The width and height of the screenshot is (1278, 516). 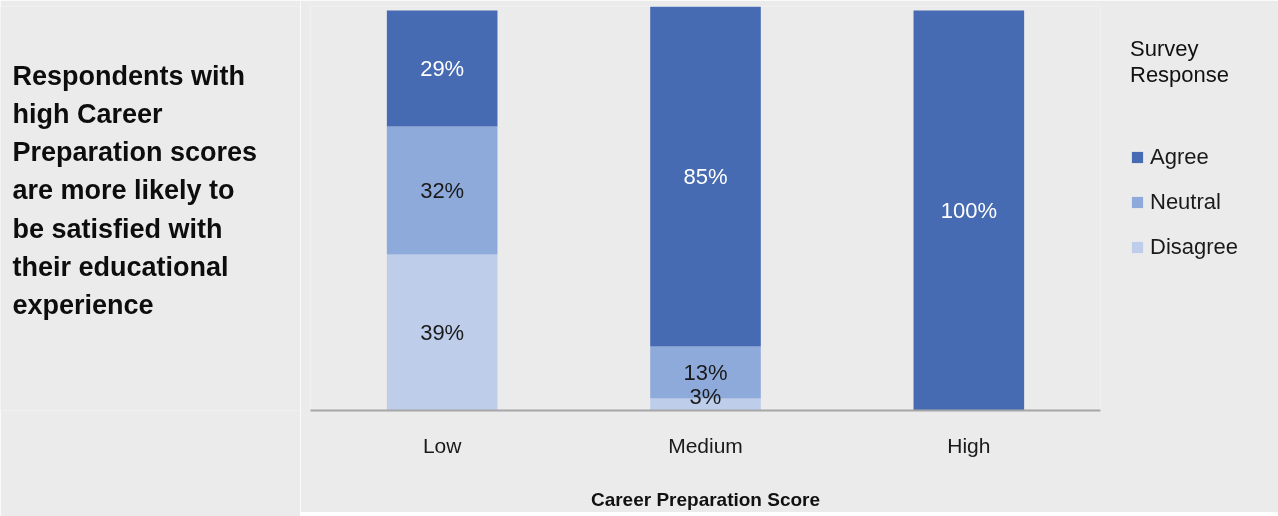 What do you see at coordinates (1185, 202) in the screenshot?
I see `legend-label: Neutral` at bounding box center [1185, 202].